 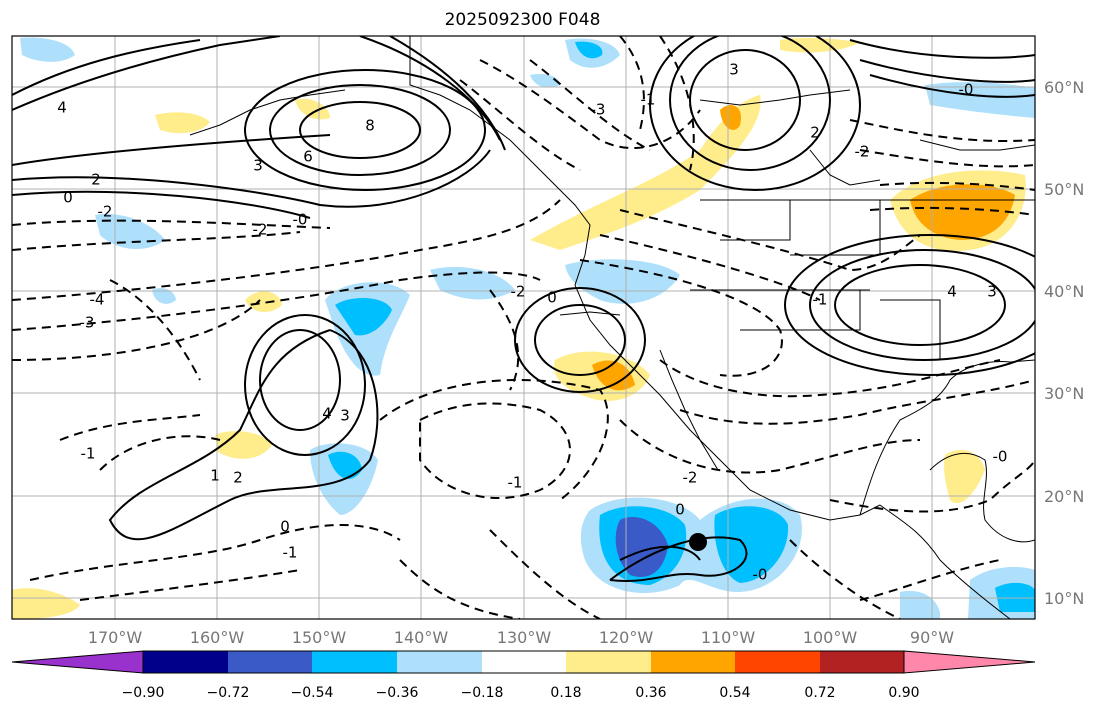 What do you see at coordinates (1064, 87) in the screenshot?
I see `lat-tick-label: 60°N` at bounding box center [1064, 87].